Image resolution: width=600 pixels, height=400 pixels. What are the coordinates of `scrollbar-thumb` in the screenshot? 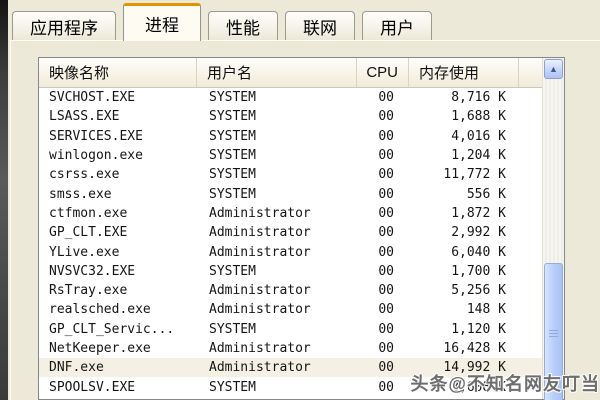 It's located at (553, 331).